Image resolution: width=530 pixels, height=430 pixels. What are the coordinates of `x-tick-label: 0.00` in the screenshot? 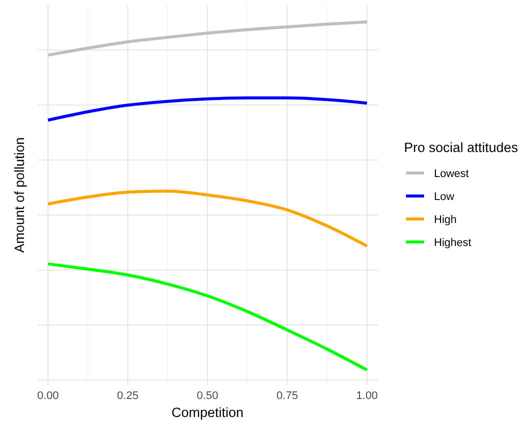 It's located at (48, 396).